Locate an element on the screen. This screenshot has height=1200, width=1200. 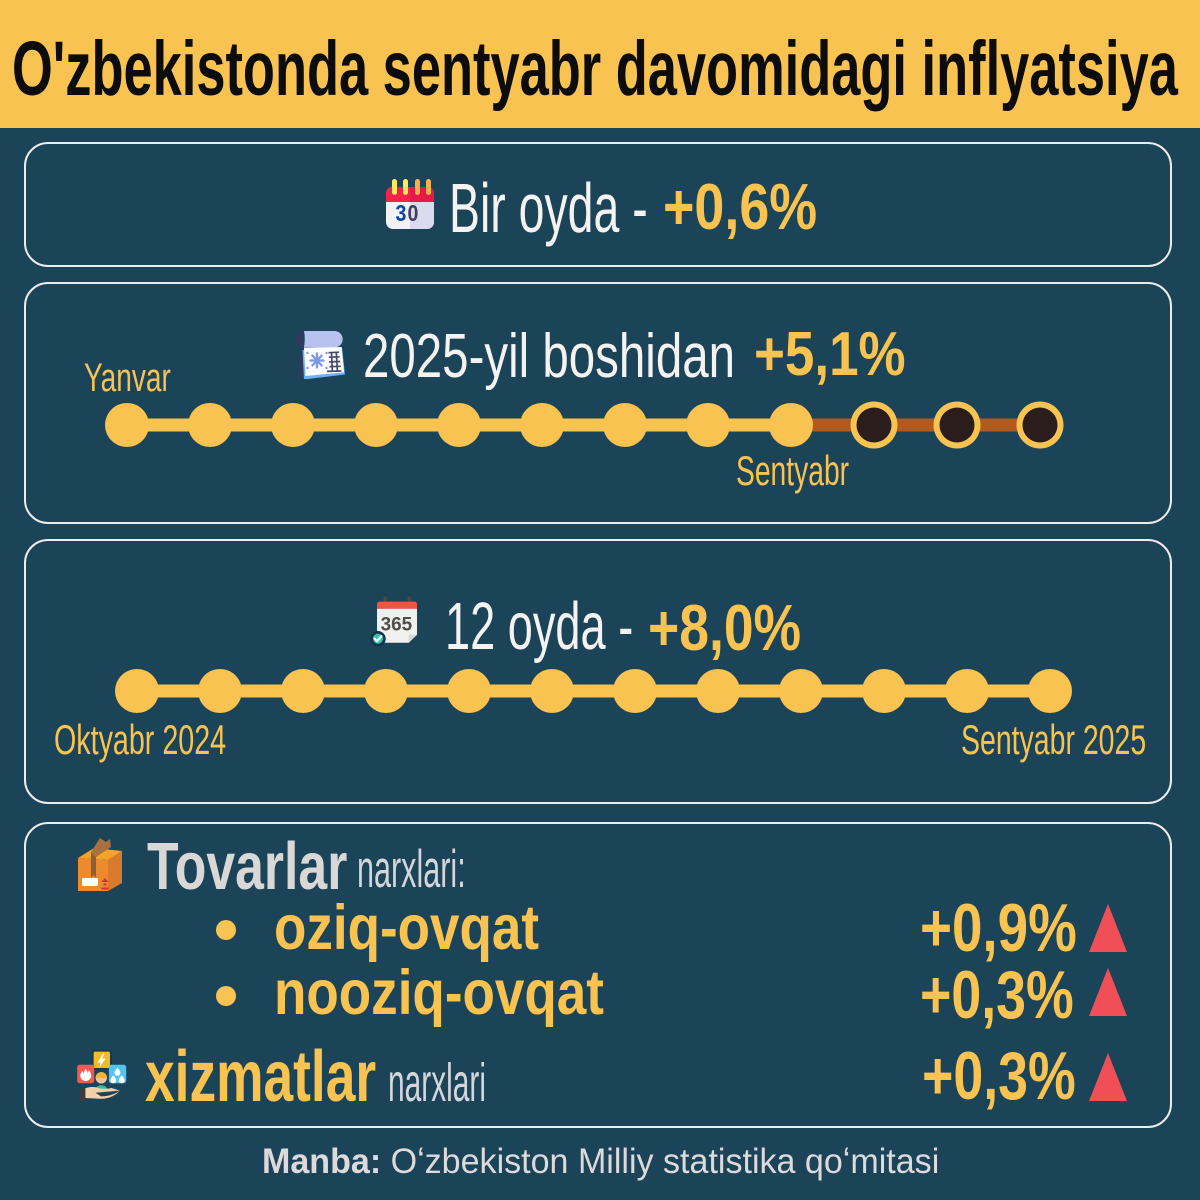
svg-text: 0 is located at coordinates (412, 214).